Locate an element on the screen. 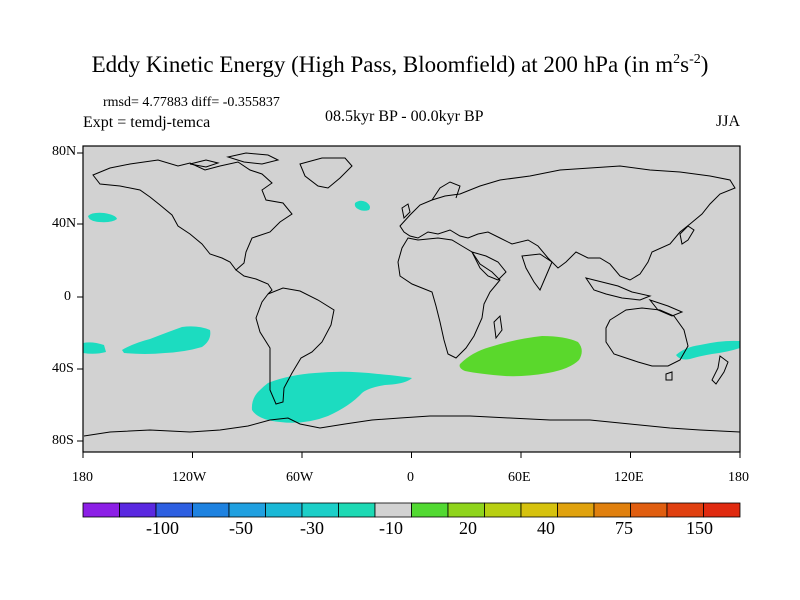 The height and width of the screenshot is (600, 800). colorbar-label: 75 is located at coordinates (624, 528).